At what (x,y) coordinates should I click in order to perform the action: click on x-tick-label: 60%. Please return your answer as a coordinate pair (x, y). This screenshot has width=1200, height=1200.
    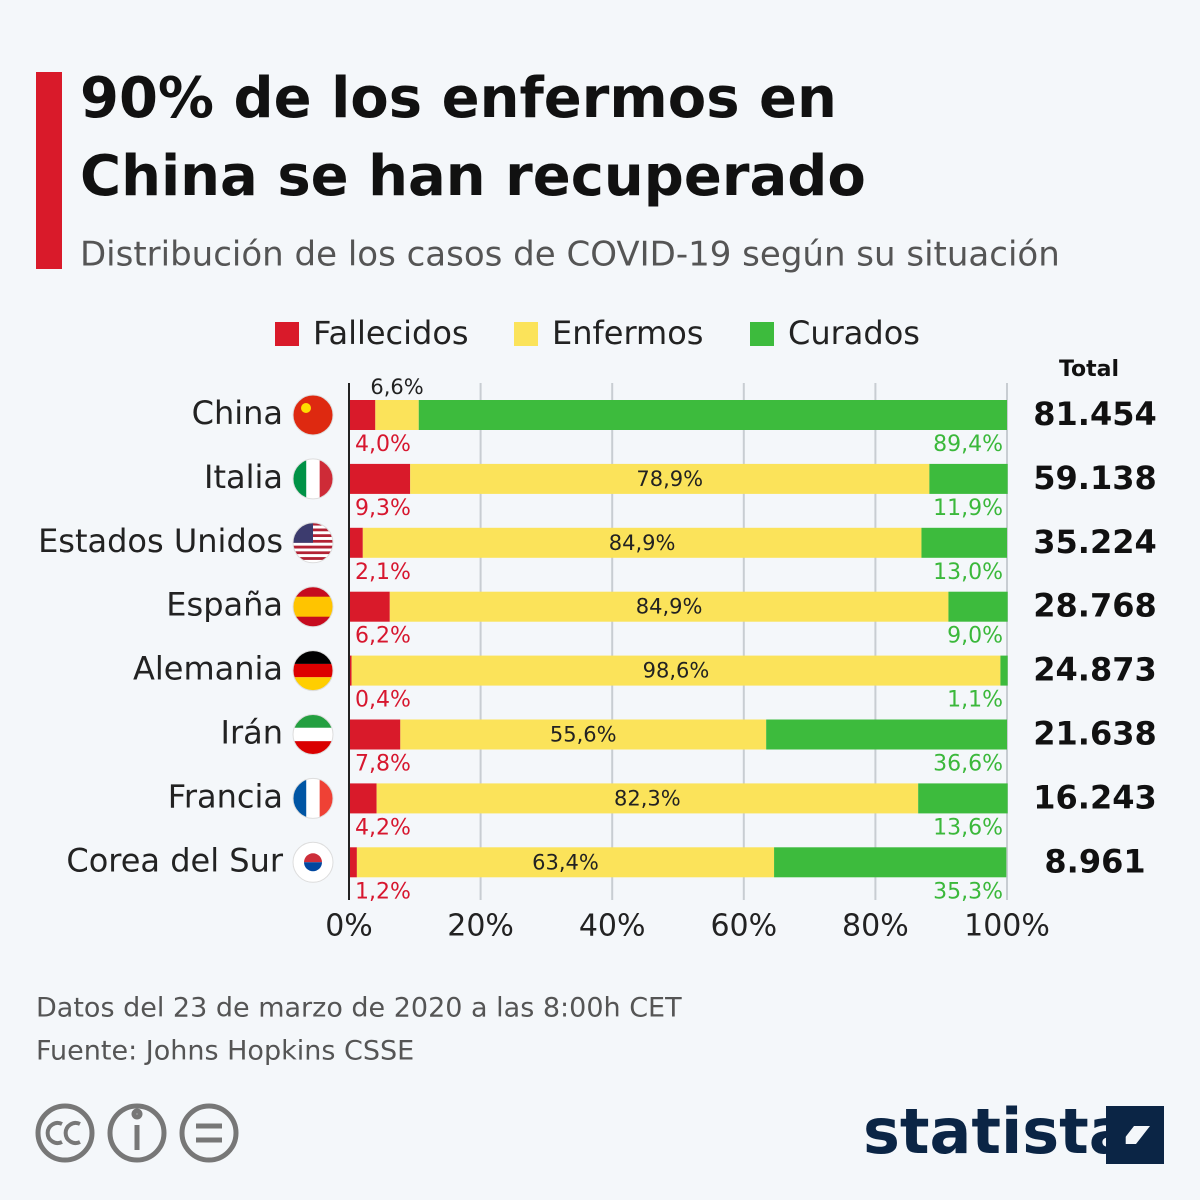
    Looking at the image, I should click on (743, 926).